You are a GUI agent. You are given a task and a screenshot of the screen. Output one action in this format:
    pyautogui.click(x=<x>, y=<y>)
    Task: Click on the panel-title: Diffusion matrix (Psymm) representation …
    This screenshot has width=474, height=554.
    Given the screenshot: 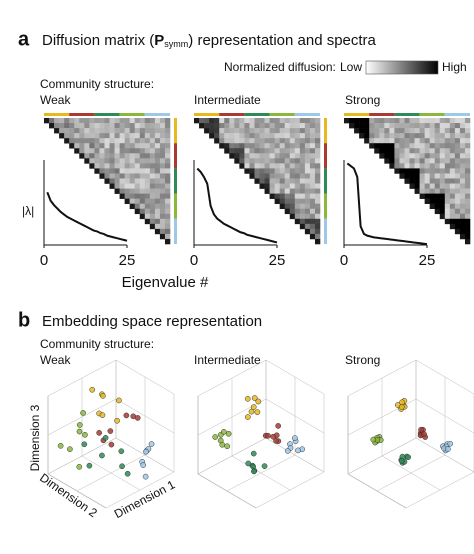 What is the action you would take?
    pyautogui.click(x=209, y=40)
    